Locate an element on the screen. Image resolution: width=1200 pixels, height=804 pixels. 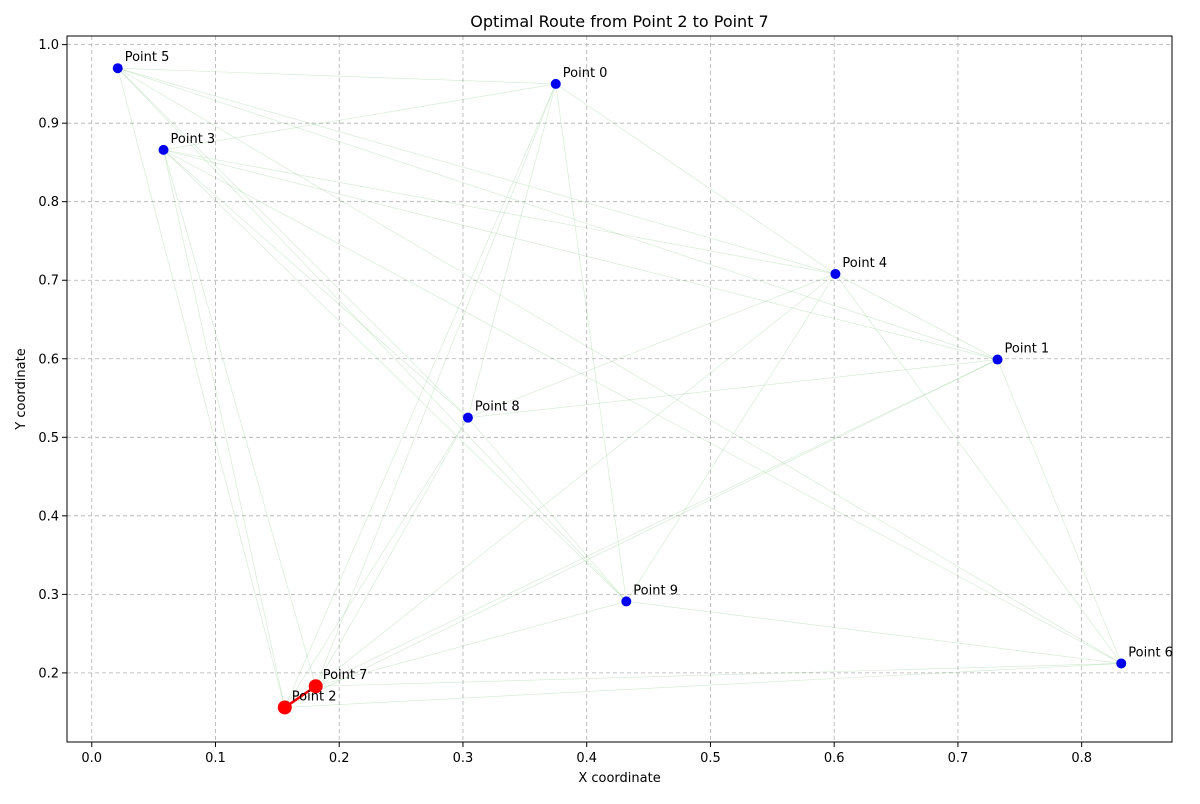
x-tick-label: 0.6 is located at coordinates (834, 758).